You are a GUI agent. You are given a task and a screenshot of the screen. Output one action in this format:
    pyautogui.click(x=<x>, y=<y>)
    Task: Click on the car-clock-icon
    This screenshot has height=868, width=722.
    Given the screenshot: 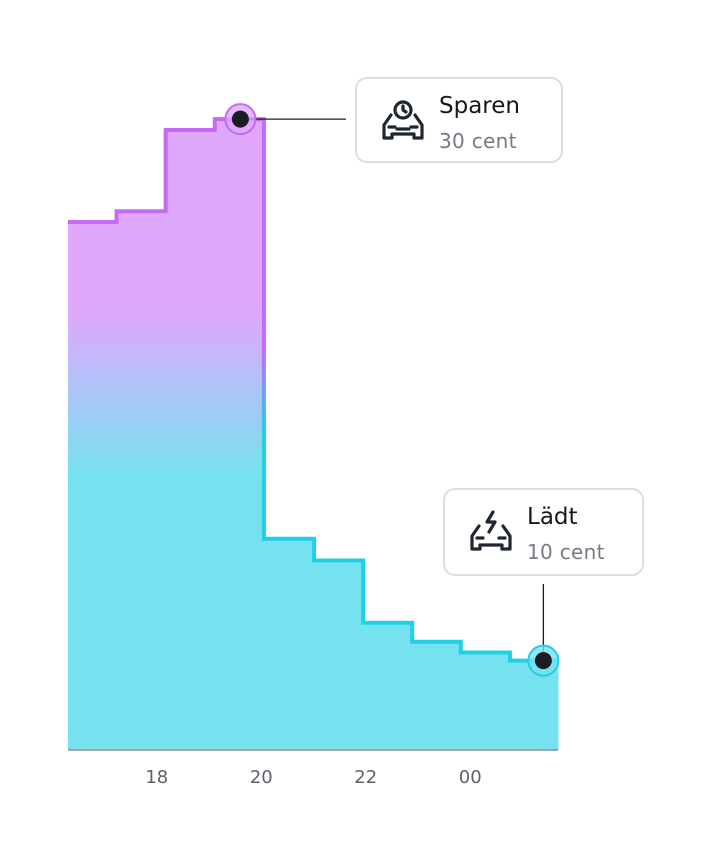 What is the action you would take?
    pyautogui.click(x=403, y=120)
    